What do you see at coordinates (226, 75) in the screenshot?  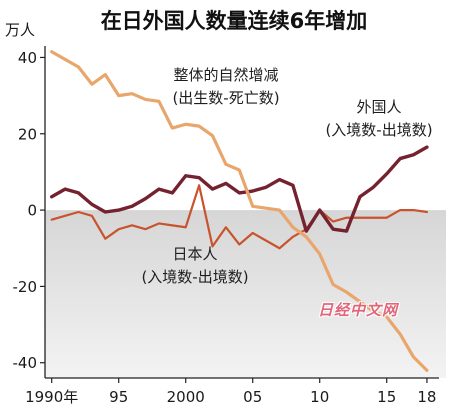 I see `series-name-label: 整体的自然增减` at bounding box center [226, 75].